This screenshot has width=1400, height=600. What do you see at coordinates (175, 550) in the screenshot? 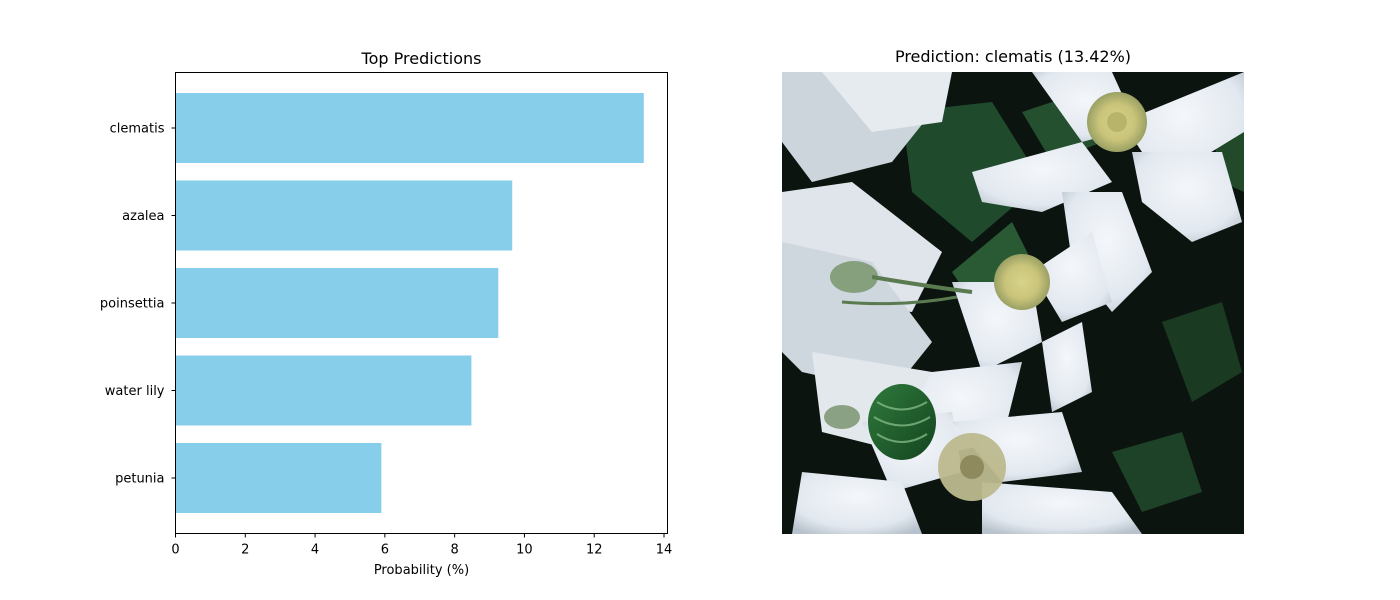
I see `x-tick-label: 0` at bounding box center [175, 550].